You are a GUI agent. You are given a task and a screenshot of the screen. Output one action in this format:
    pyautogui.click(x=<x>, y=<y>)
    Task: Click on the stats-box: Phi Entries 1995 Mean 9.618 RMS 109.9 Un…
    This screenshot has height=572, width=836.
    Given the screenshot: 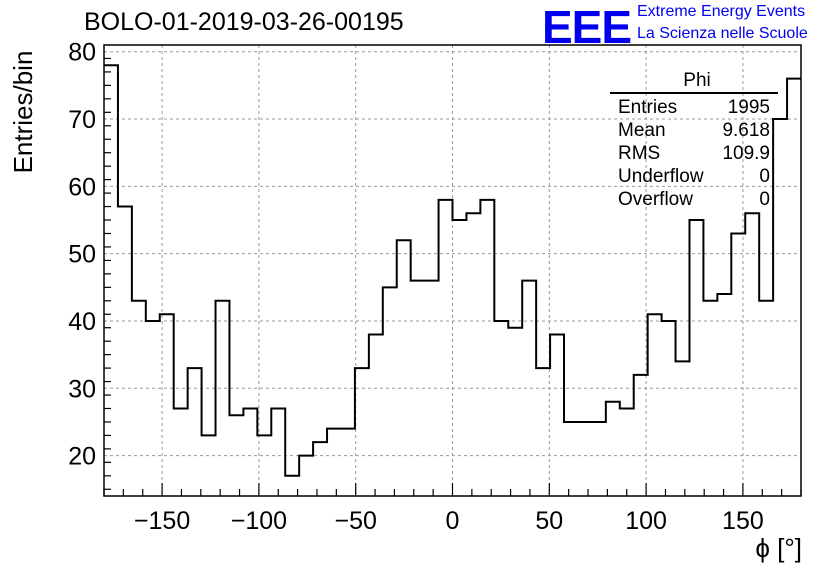 What is the action you would take?
    pyautogui.click(x=694, y=140)
    